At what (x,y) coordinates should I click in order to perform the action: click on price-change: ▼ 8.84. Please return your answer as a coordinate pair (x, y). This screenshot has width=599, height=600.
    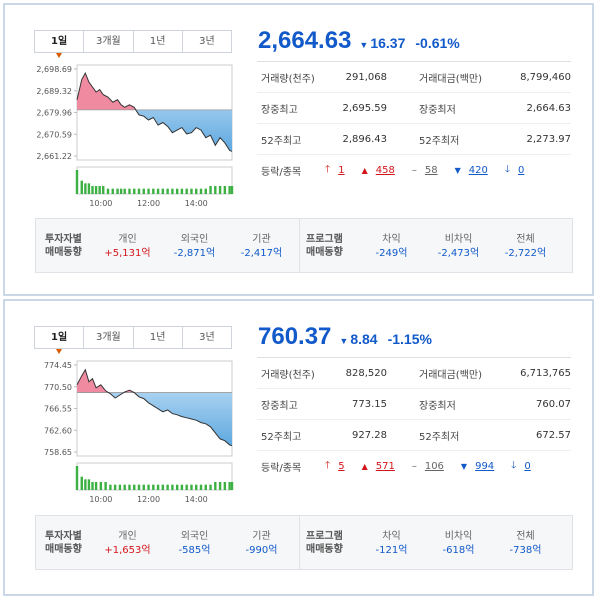
    Looking at the image, I should click on (358, 339).